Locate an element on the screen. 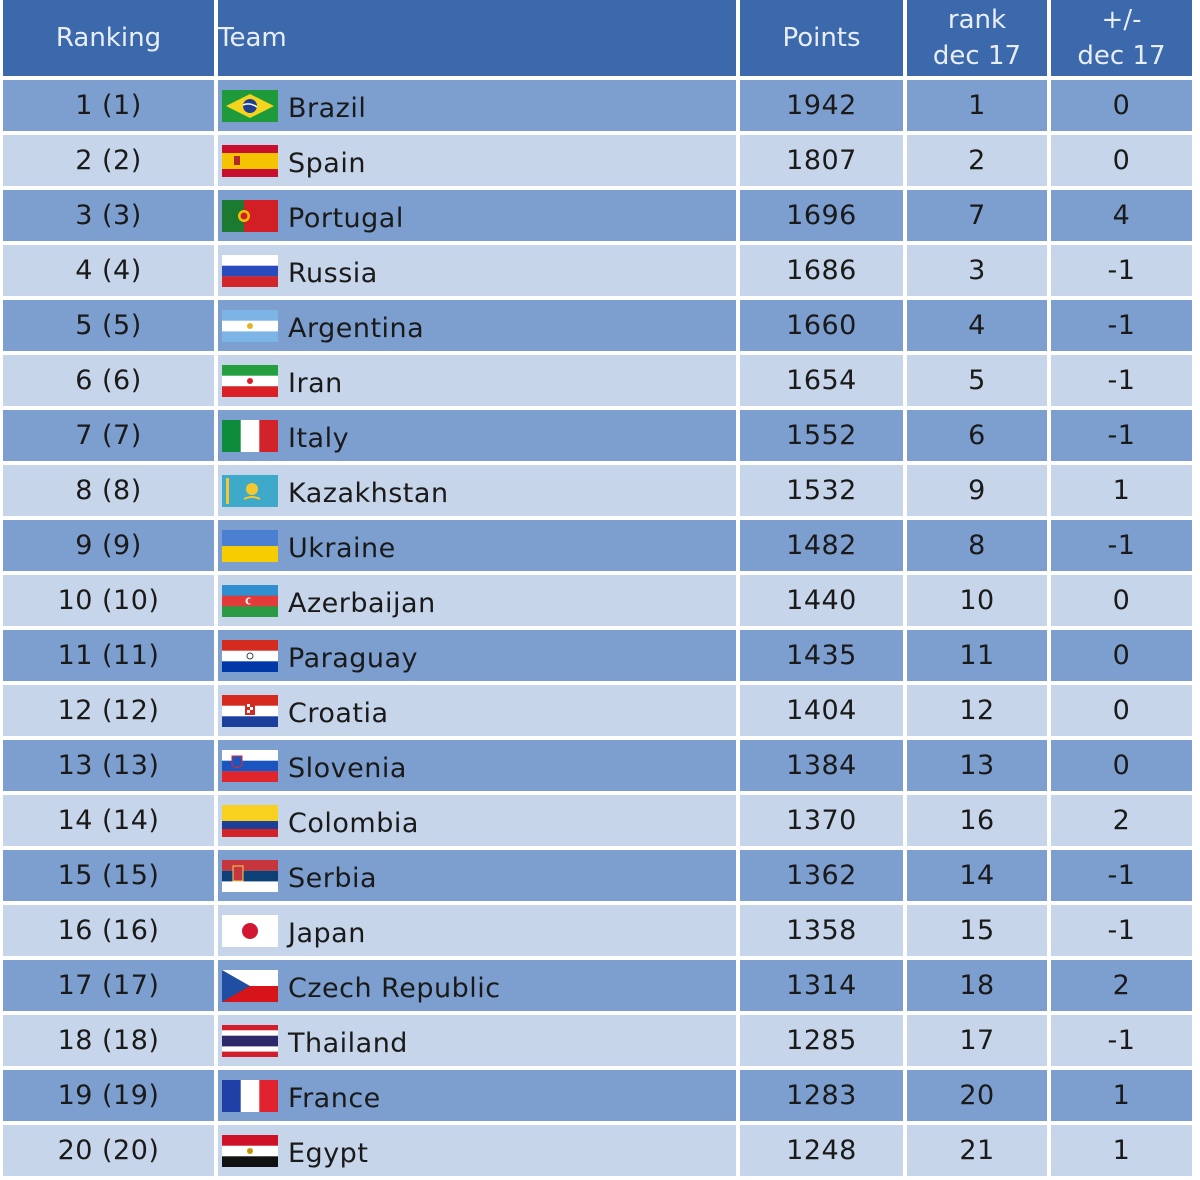 This screenshot has width=1200, height=1180. header-diff-dec17: +/- dec 17 is located at coordinates (1121, 38).